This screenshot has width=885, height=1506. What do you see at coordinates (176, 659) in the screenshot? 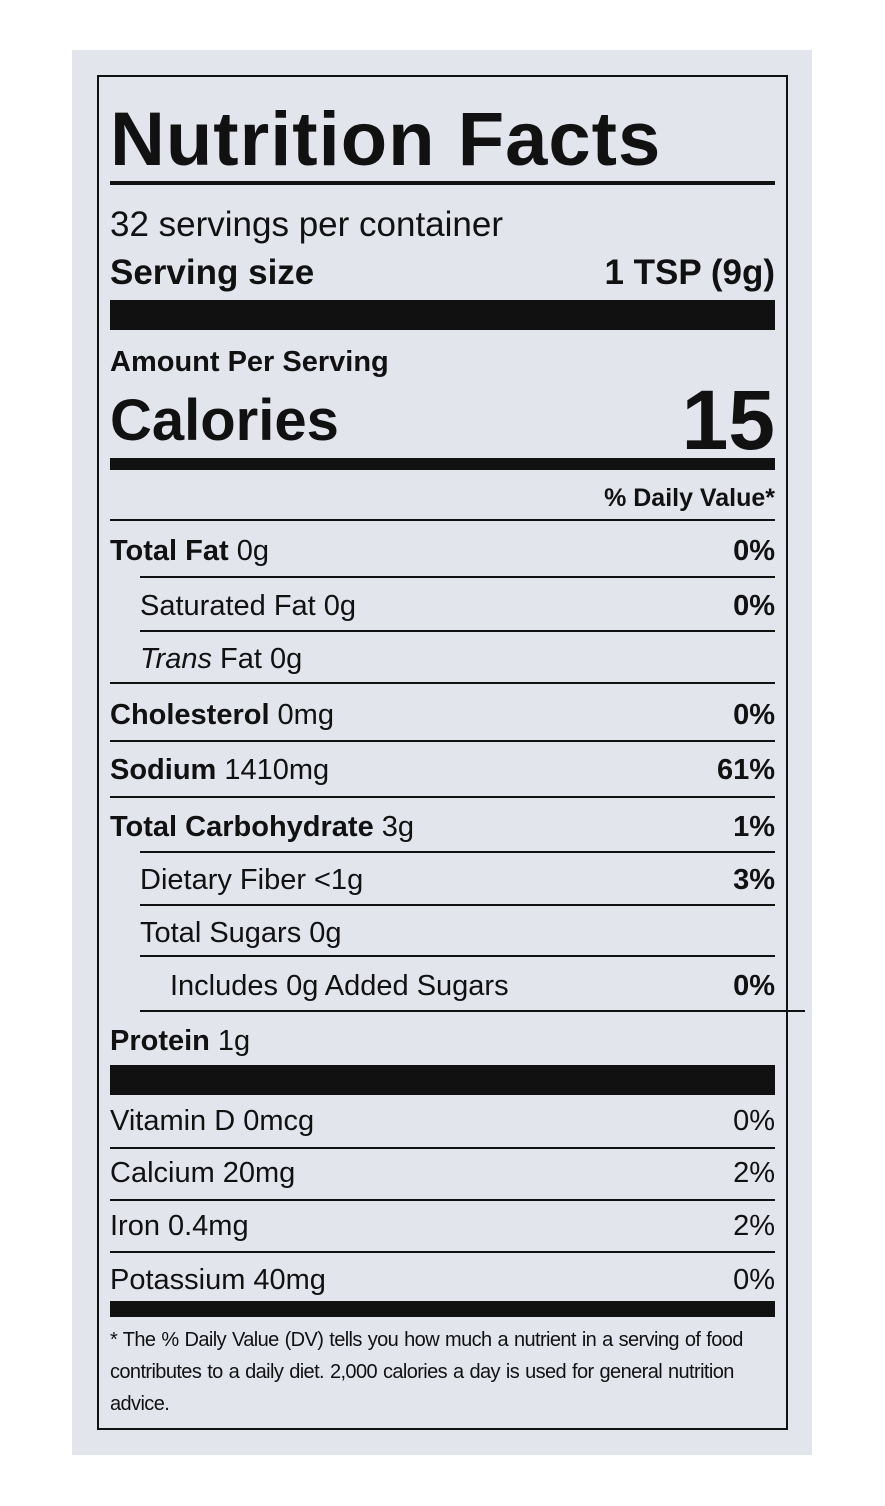
I see `nutrient-name-italic: Trans` at bounding box center [176, 659].